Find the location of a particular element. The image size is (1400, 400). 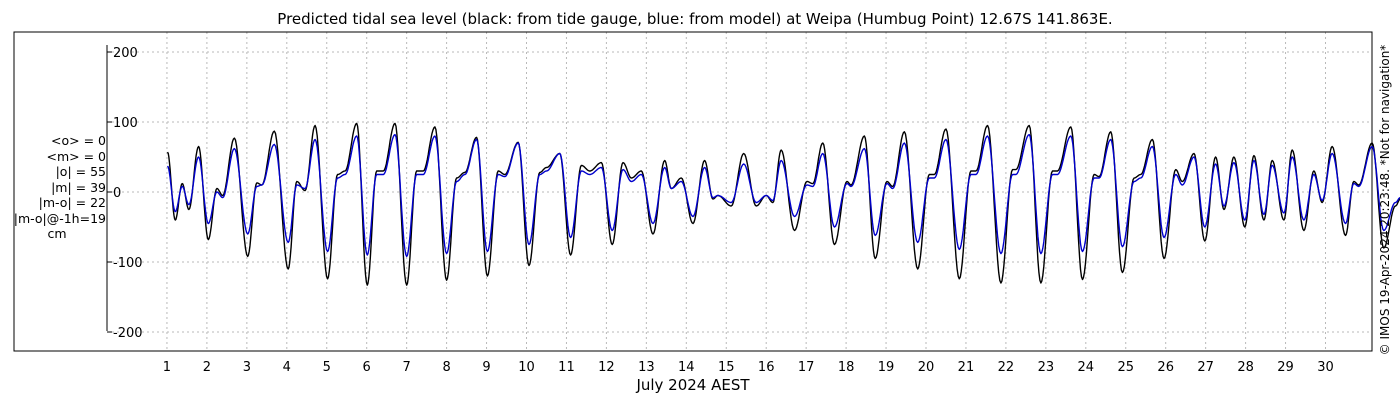

x-tick-label: 16 is located at coordinates (766, 367).